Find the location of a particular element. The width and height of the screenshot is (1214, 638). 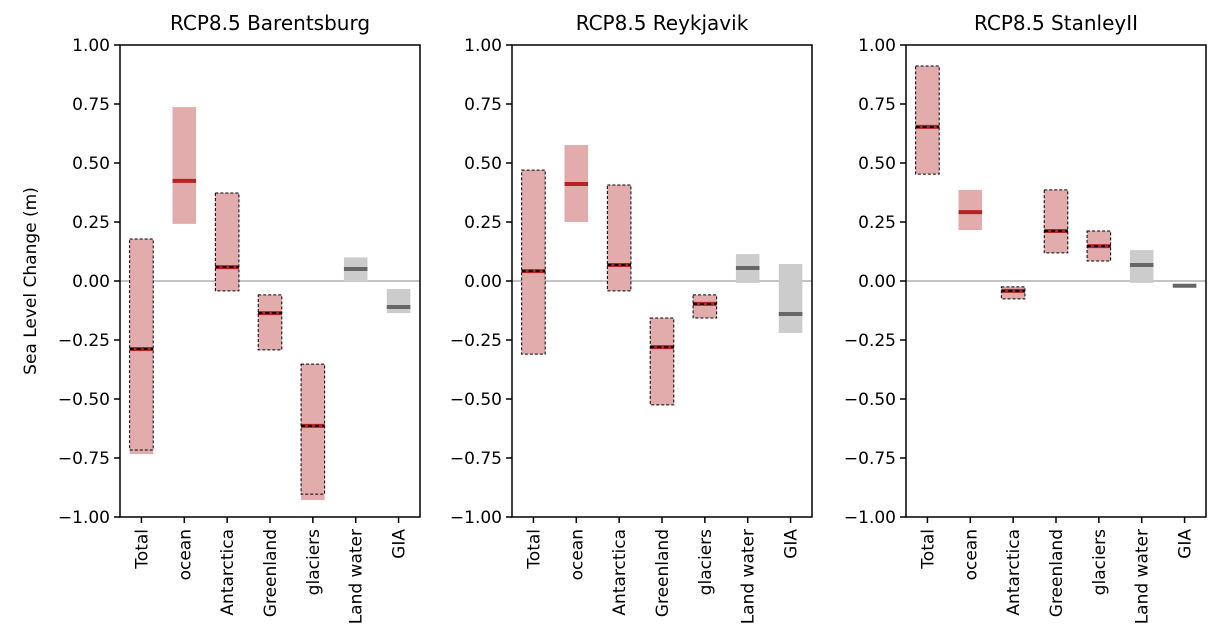

chart-title: RCP8.5 Reykjavik is located at coordinates (662, 23).